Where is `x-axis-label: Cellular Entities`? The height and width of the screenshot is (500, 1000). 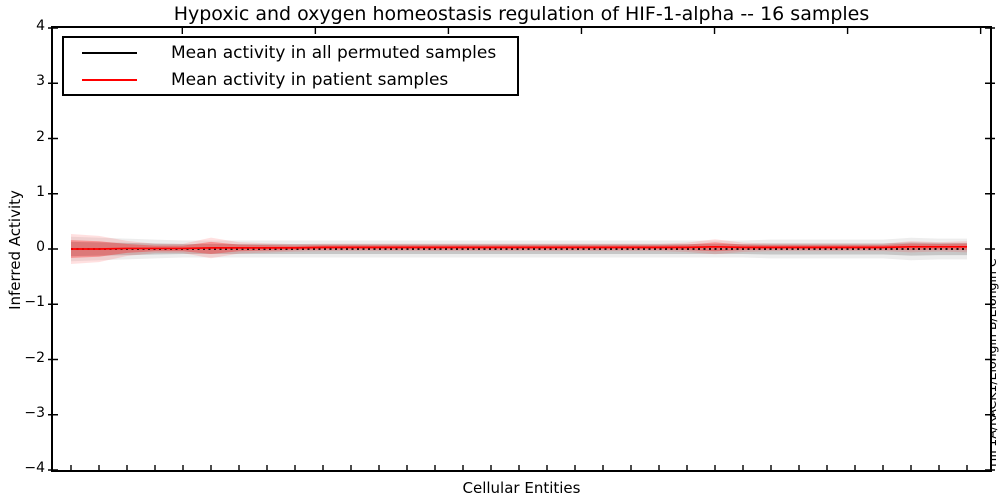
x-axis-label: Cellular Entities is located at coordinates (521, 488).